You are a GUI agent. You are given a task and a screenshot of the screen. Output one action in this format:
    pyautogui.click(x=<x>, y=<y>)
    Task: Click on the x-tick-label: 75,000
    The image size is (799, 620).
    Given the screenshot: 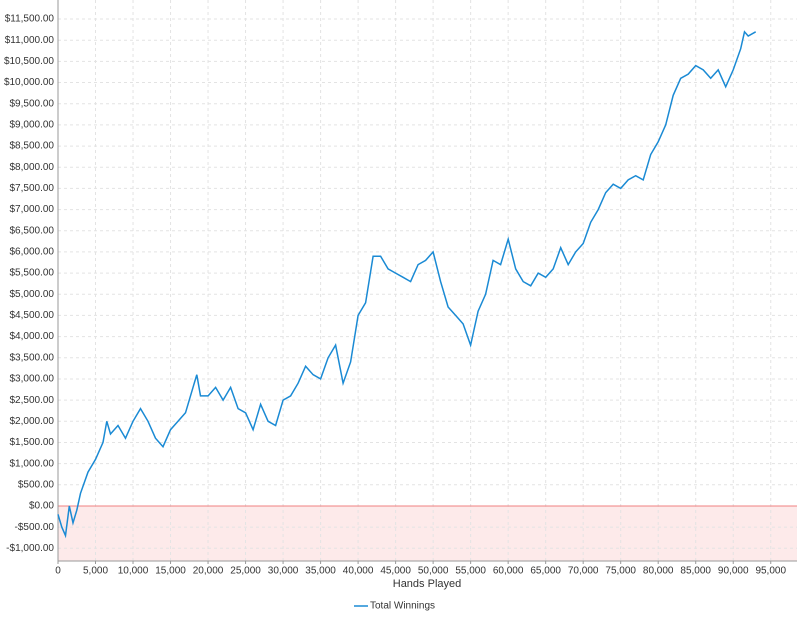 What is the action you would take?
    pyautogui.click(x=620, y=571)
    